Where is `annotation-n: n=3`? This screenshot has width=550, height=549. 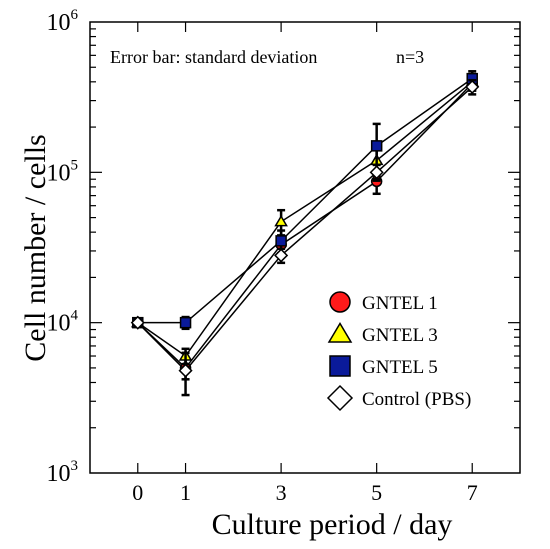
annotation-n: n=3 is located at coordinates (410, 57).